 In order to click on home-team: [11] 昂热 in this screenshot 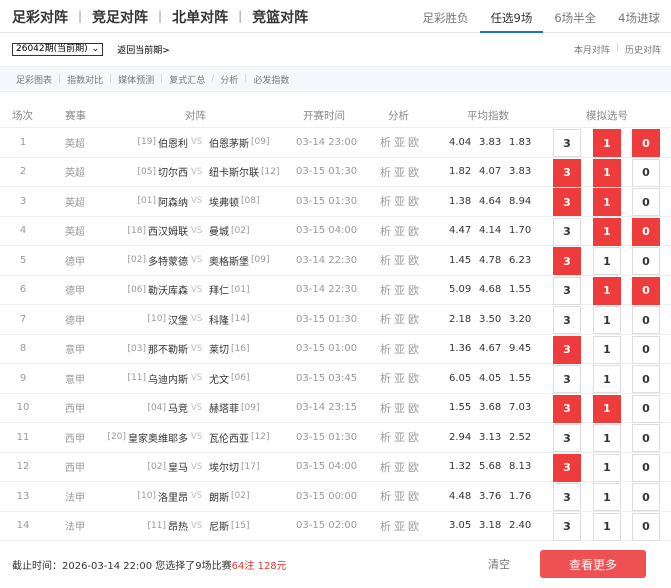, I will do `click(139, 526)`.